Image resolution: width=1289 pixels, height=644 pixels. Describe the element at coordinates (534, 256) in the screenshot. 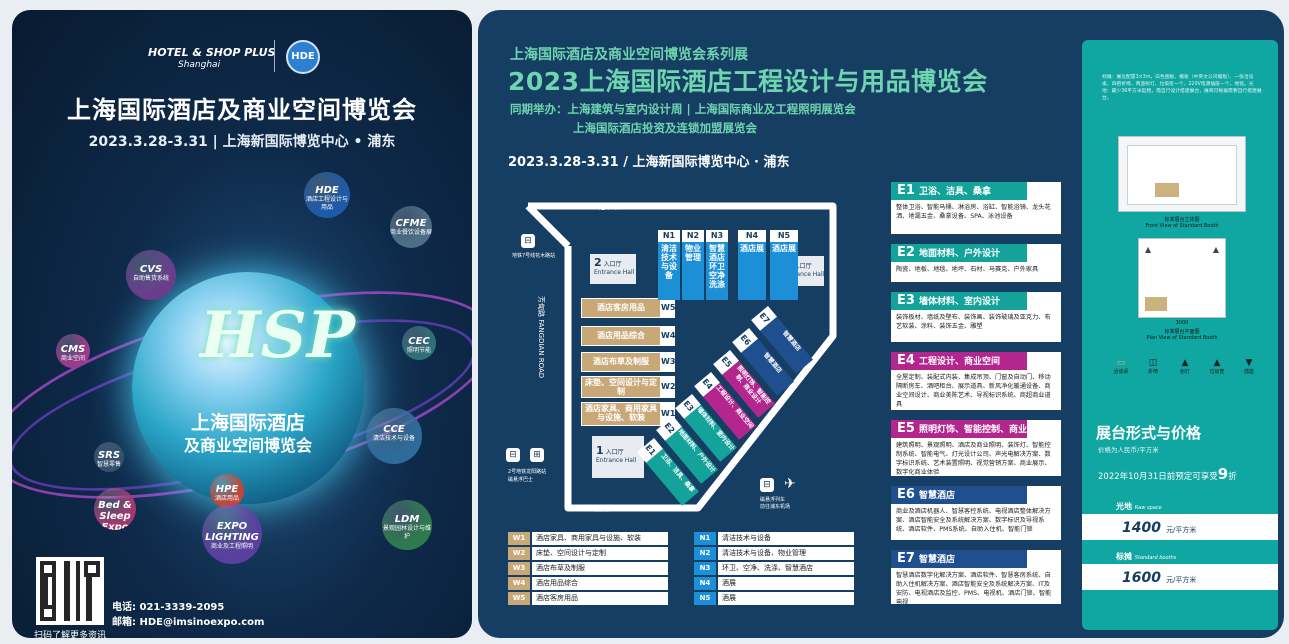

I see `metro-huamu-label: 地铁7号线花木路站` at that location.